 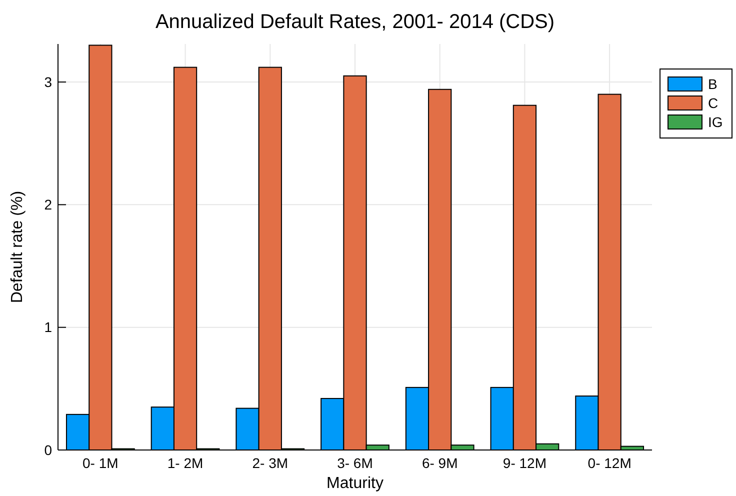 What do you see at coordinates (713, 84) in the screenshot?
I see `legend-label: B` at bounding box center [713, 84].